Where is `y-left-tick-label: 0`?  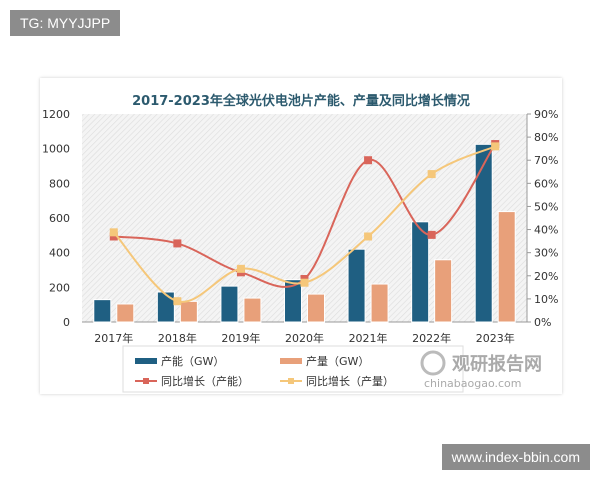 y-left-tick-label: 0 is located at coordinates (66, 322).